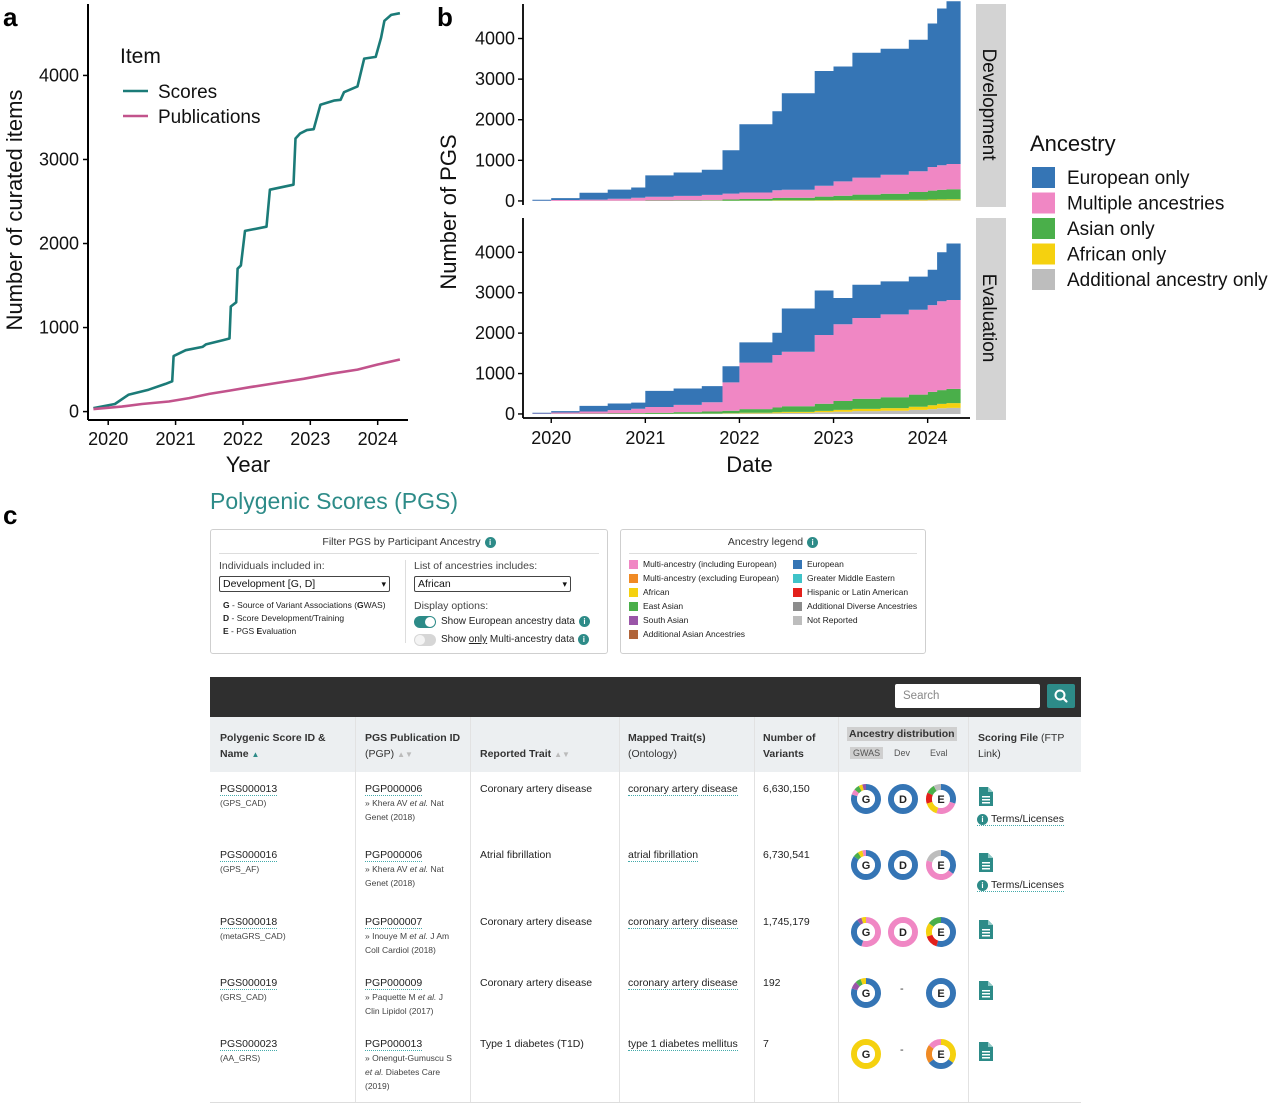  I want to click on header-reported-trait: Reported Trait ▲▼, so click(525, 754).